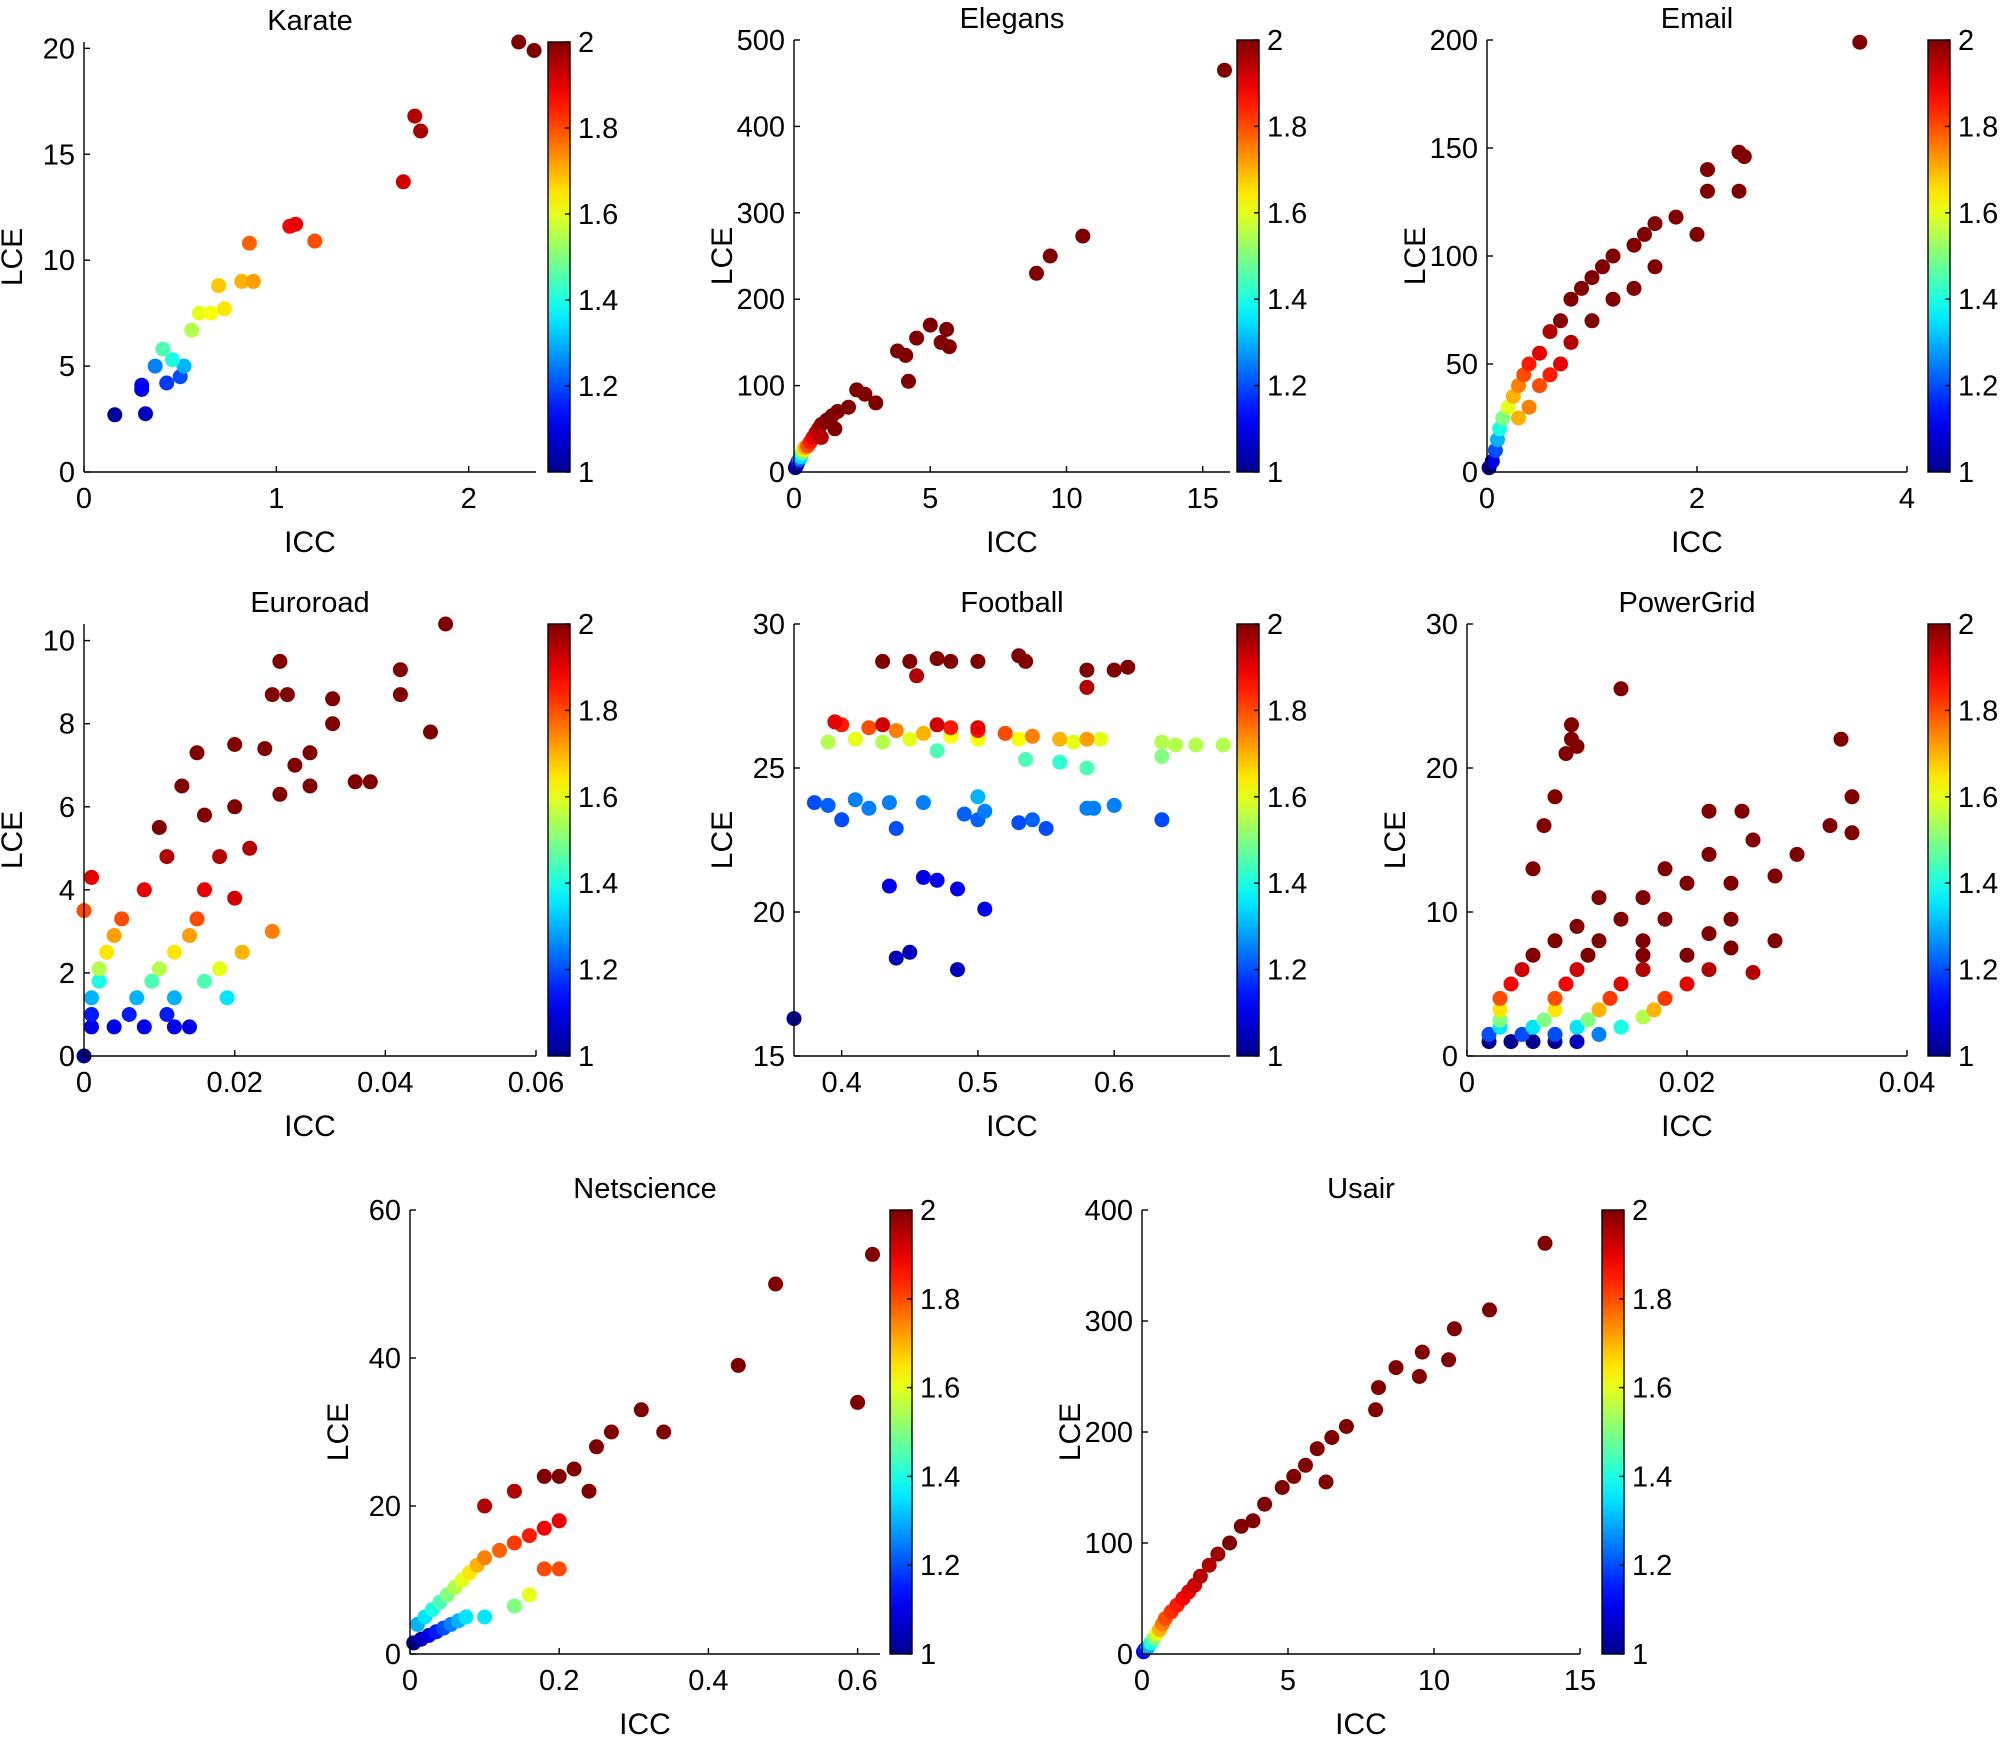  What do you see at coordinates (769, 625) in the screenshot?
I see `y-tick-label: 30` at bounding box center [769, 625].